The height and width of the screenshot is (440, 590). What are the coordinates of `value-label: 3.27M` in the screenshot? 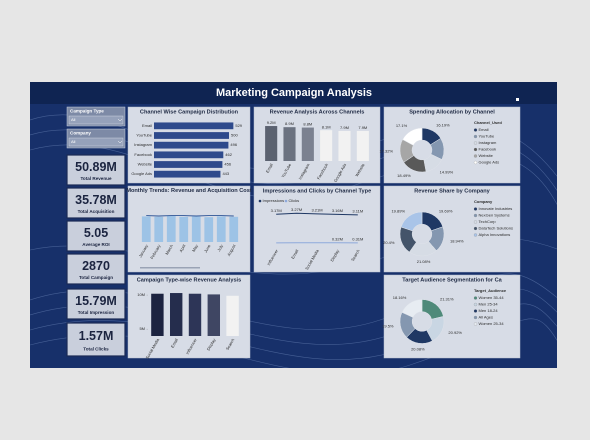 It's located at (296, 209).